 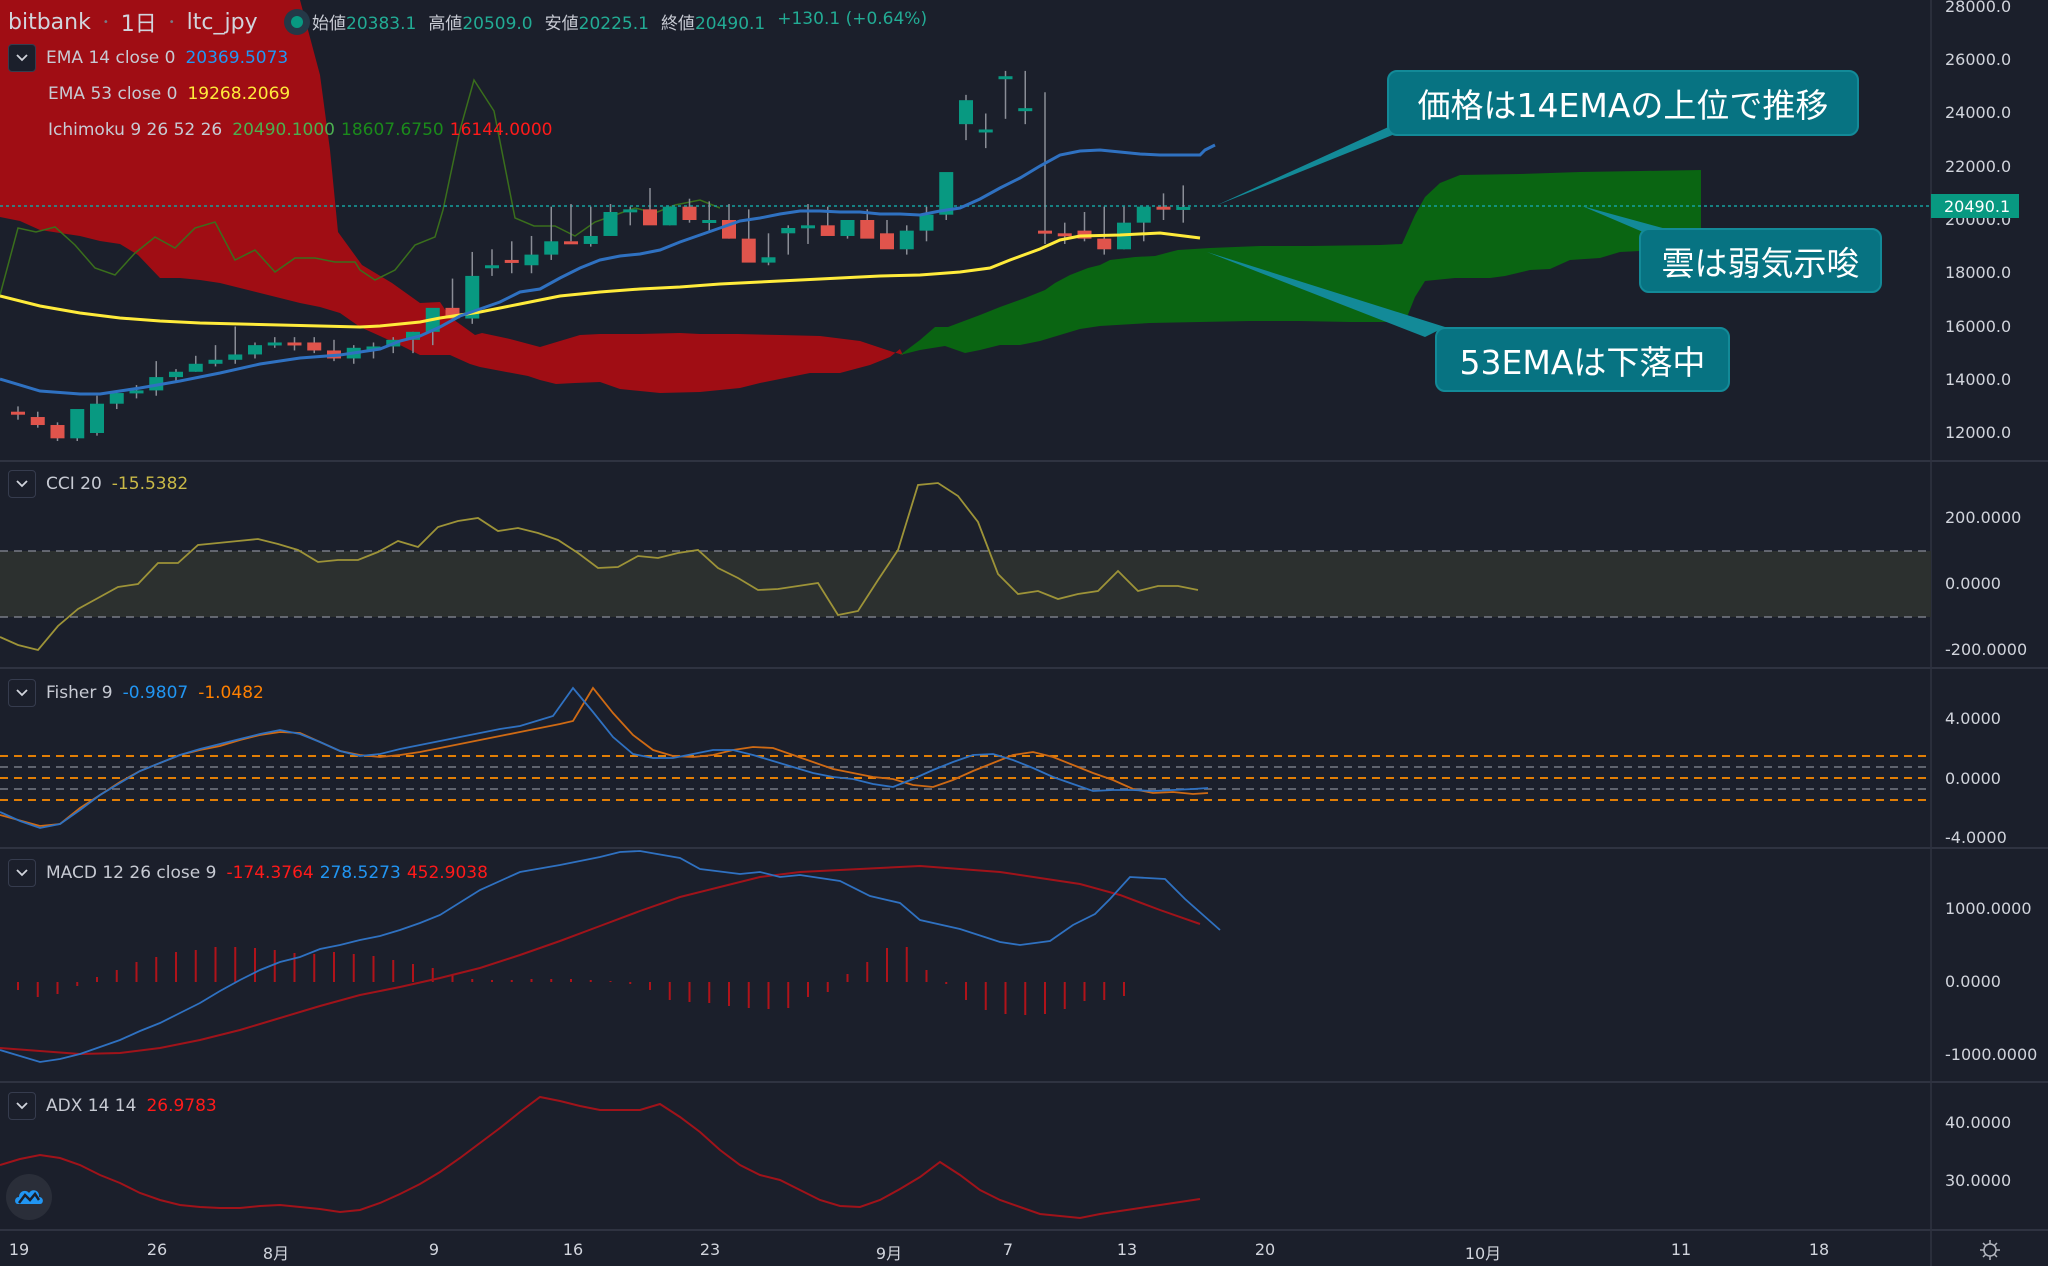 What do you see at coordinates (111, 58) in the screenshot?
I see `ema14-label: EMA 14 close 0` at bounding box center [111, 58].